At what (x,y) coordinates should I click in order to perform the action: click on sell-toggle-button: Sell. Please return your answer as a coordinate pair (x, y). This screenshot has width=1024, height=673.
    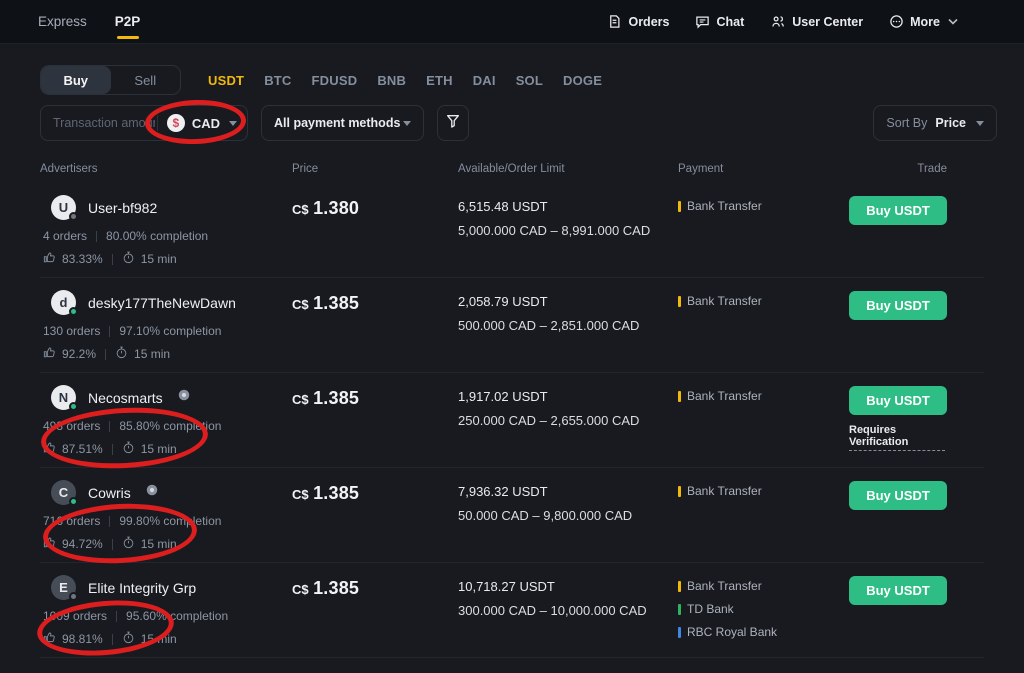
    Looking at the image, I should click on (145, 80).